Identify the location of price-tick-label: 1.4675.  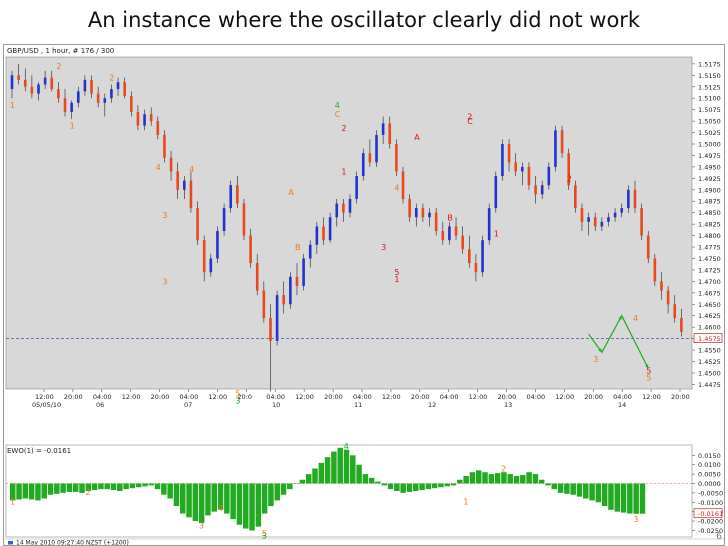
(709, 293).